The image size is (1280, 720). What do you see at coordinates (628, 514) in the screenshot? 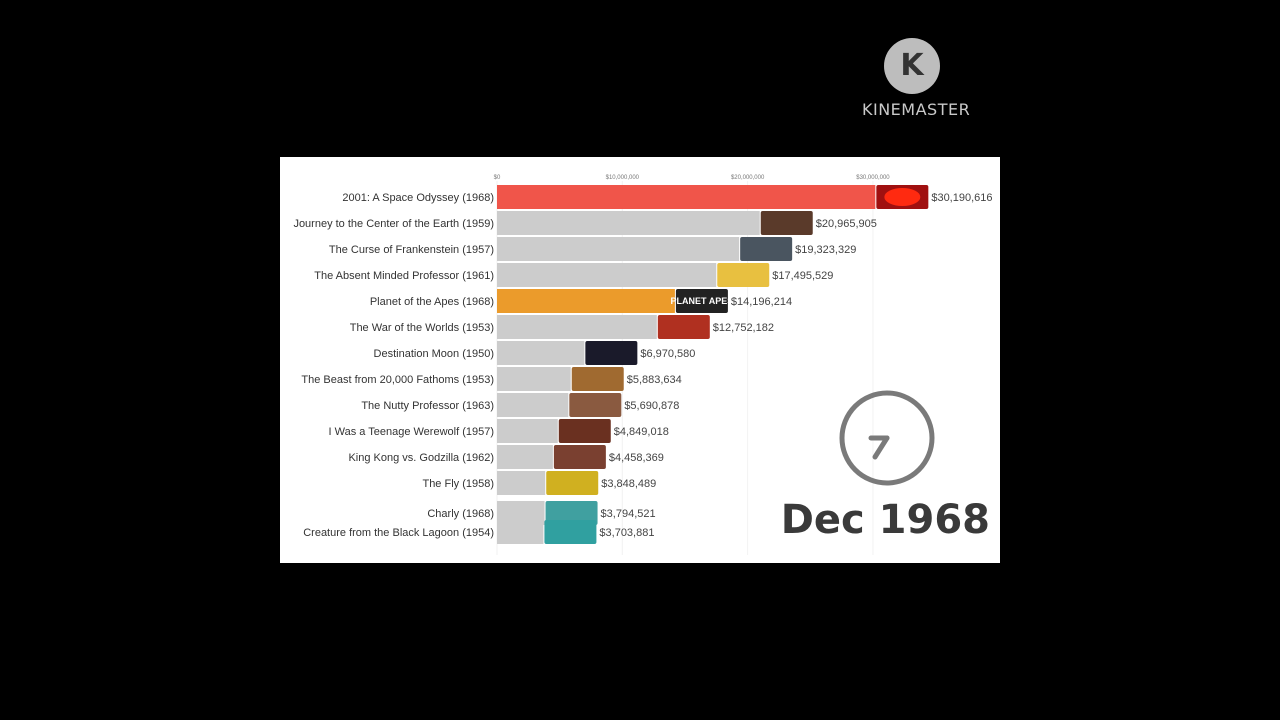
I see `value-label: $3,794,521` at bounding box center [628, 514].